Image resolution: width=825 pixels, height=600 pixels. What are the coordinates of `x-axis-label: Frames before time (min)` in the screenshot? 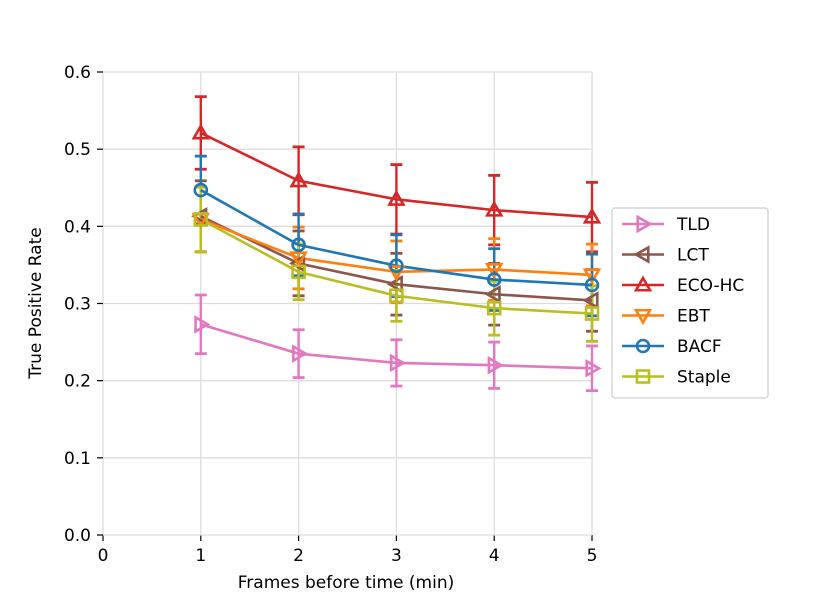 It's located at (346, 583).